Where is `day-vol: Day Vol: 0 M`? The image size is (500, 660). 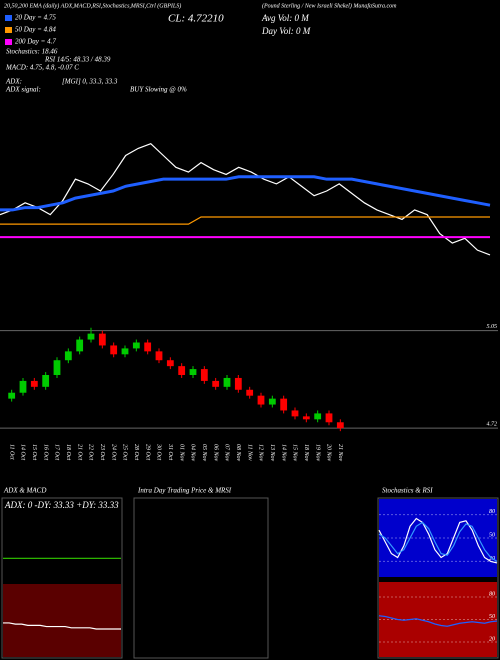
day-vol: Day Vol: 0 M is located at coordinates (286, 31).